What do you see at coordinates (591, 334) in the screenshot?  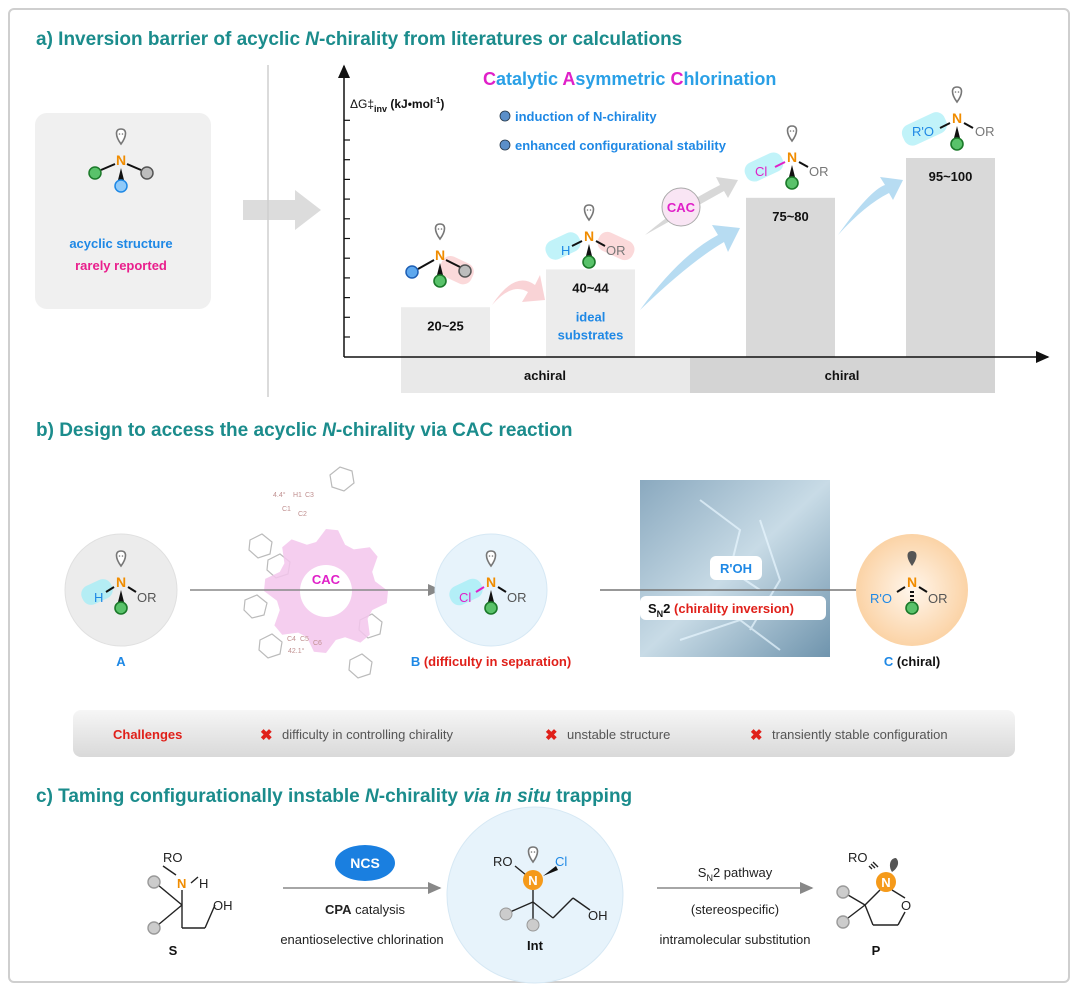 I see `bar-note: substrates` at bounding box center [591, 334].